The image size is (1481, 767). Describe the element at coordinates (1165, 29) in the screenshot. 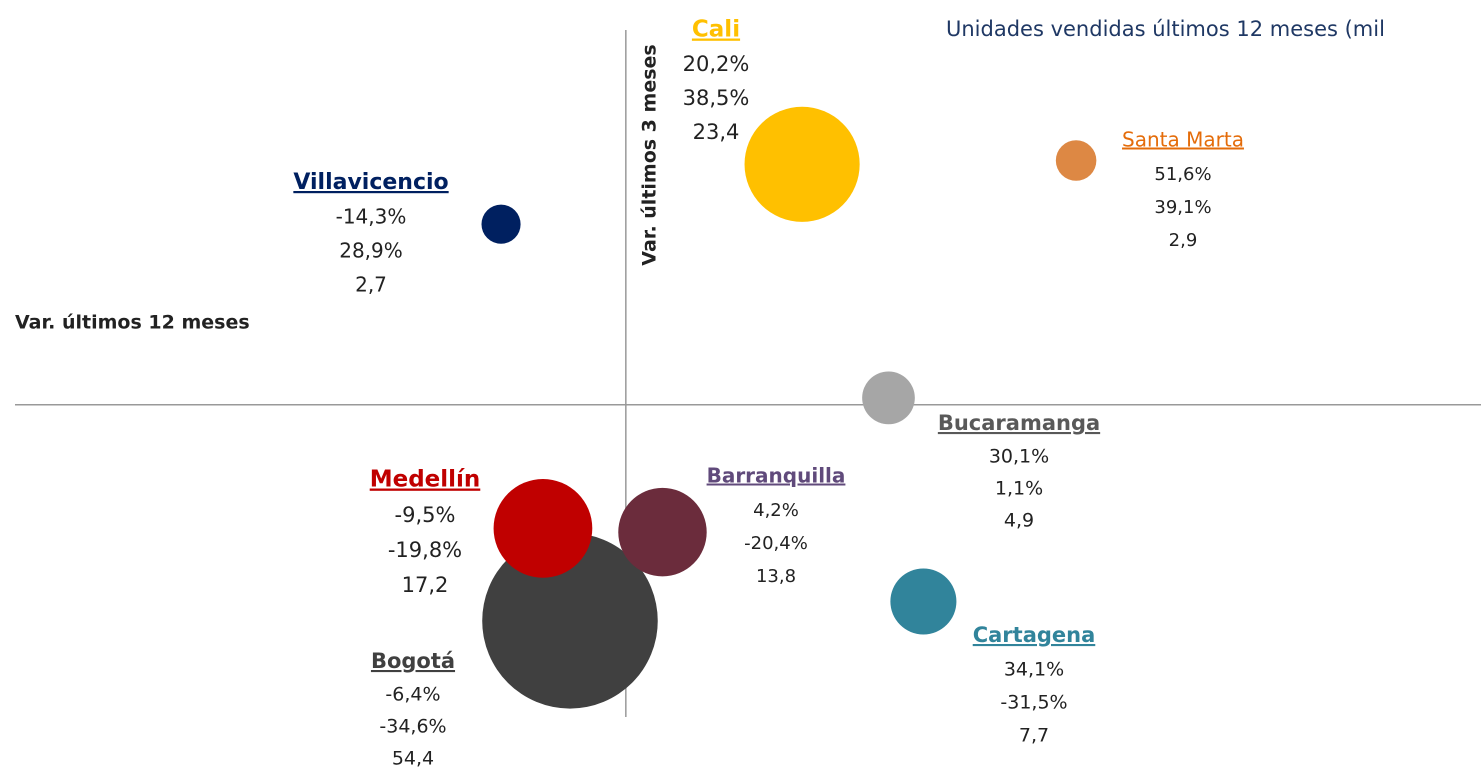

I see `annotation: Unidades vendidas últimos 12 meses (mil` at that location.